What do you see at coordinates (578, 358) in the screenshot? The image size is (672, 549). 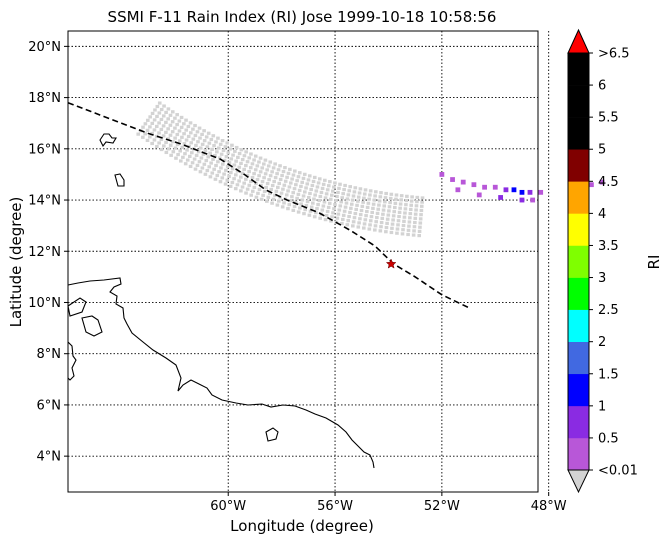 I see `colorbar-bin` at bounding box center [578, 358].